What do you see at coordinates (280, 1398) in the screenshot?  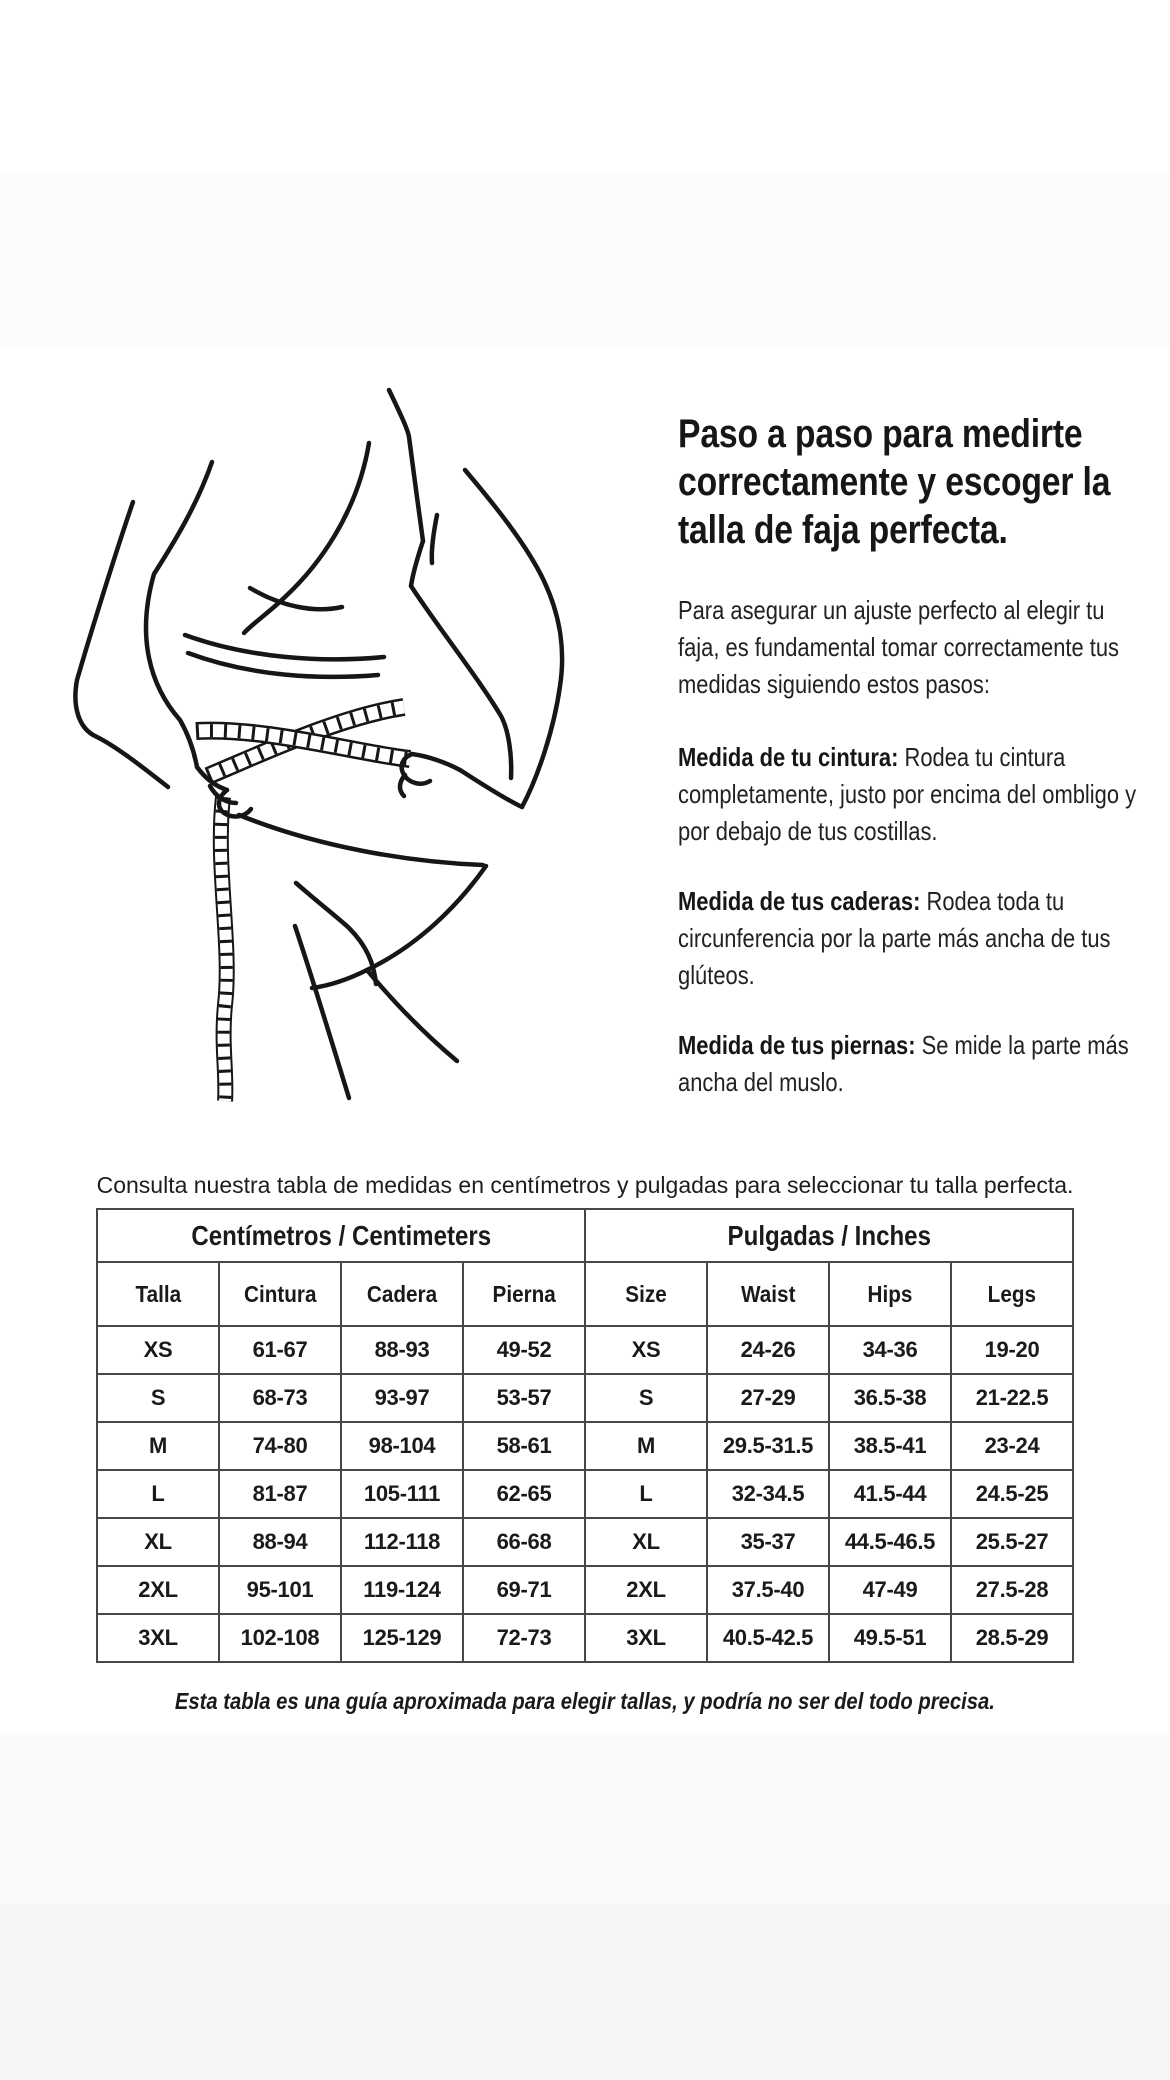 I see `size-cell: 68-73` at bounding box center [280, 1398].